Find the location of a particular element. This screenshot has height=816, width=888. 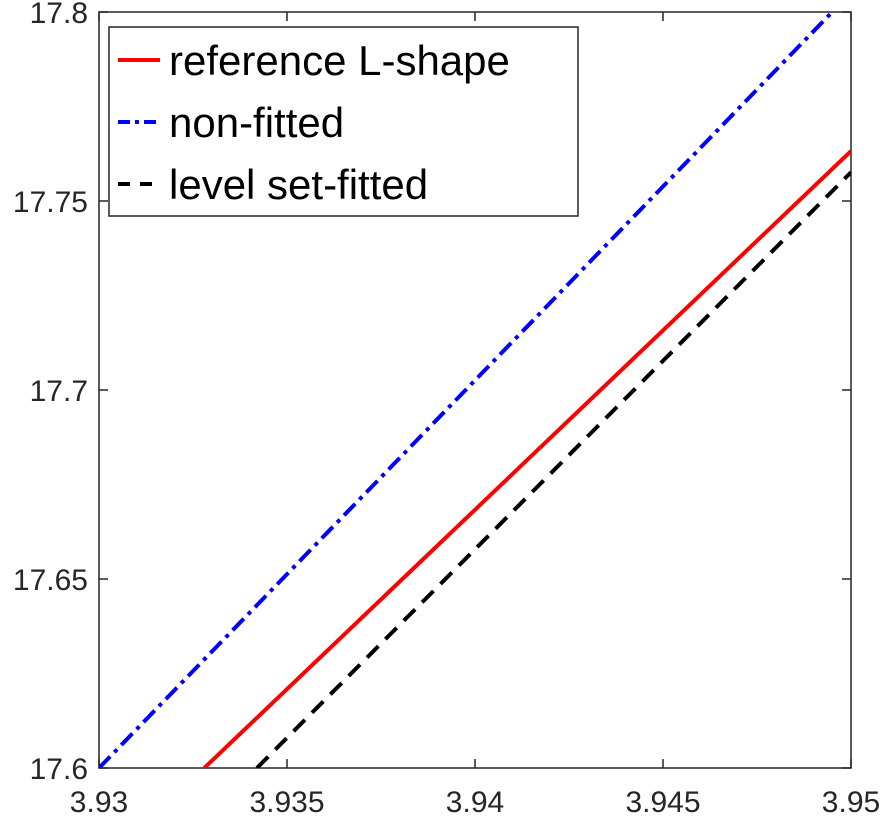

y-tick-label-3: 17.75 is located at coordinates (50, 202).